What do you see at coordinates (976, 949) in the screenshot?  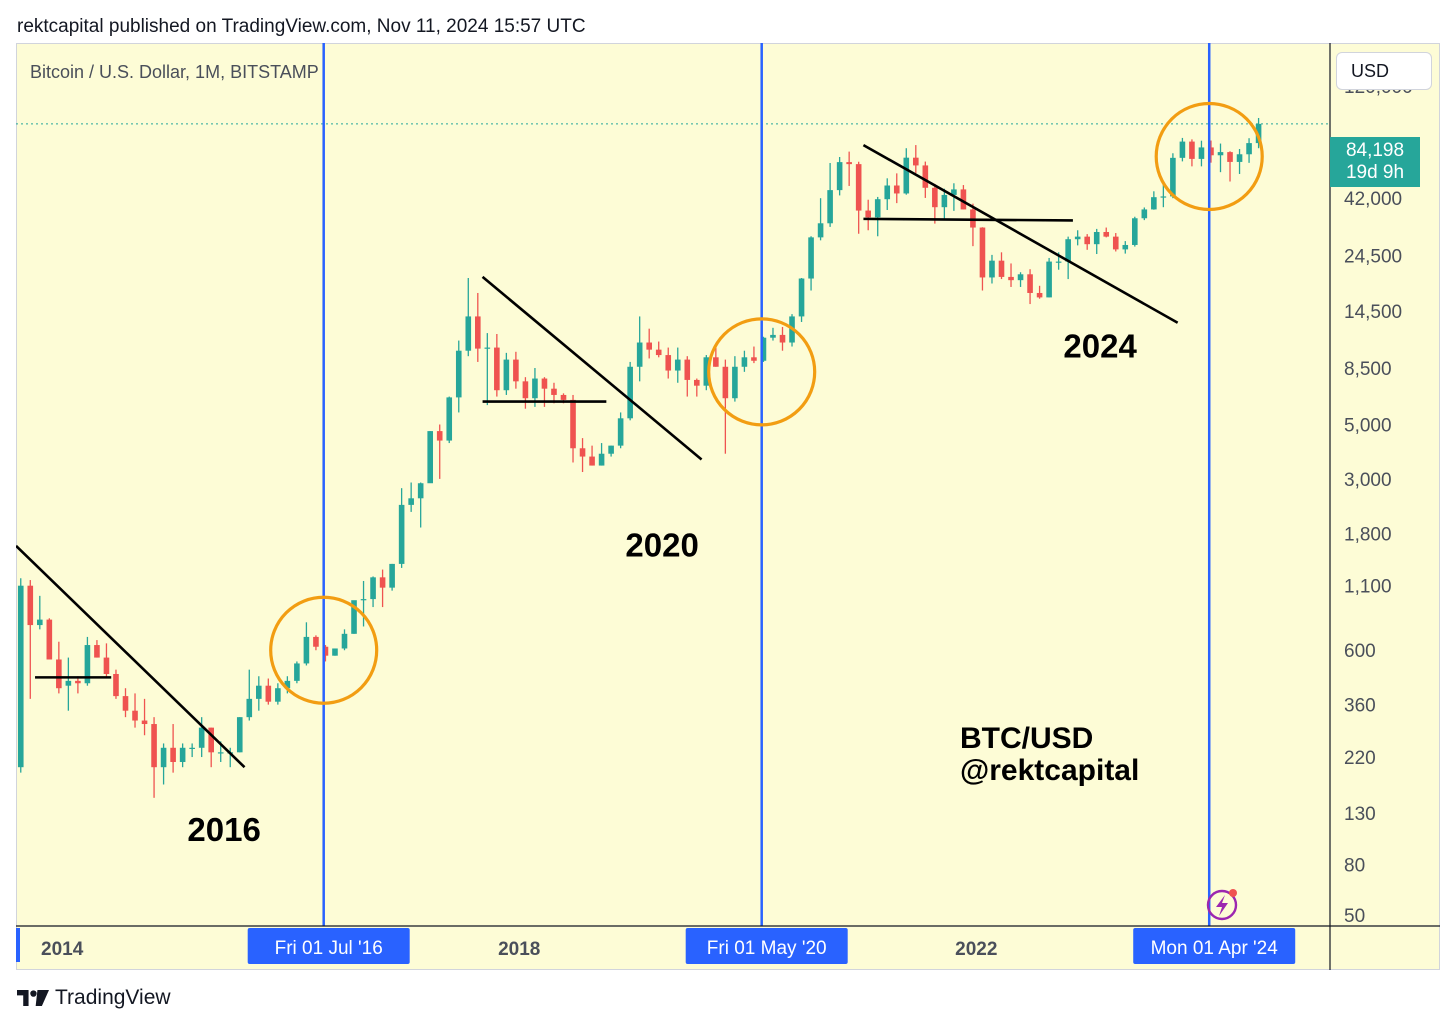 I see `time-axis-tick: 2022` at bounding box center [976, 949].